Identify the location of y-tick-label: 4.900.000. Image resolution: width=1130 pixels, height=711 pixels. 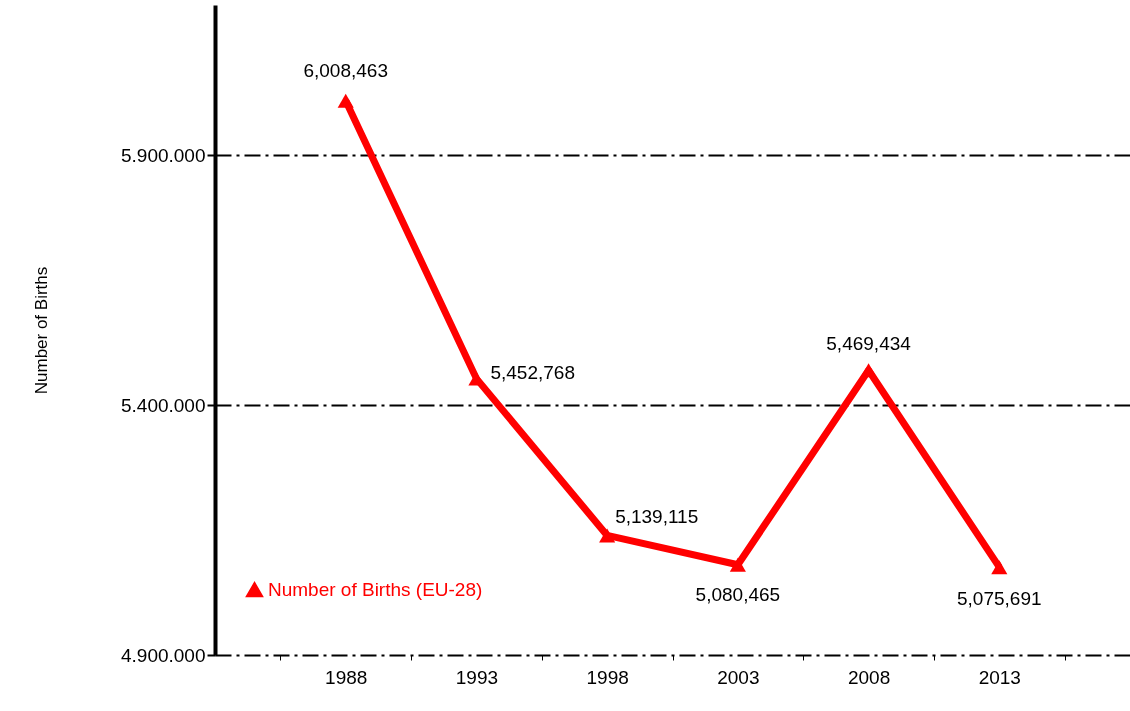
(163, 655).